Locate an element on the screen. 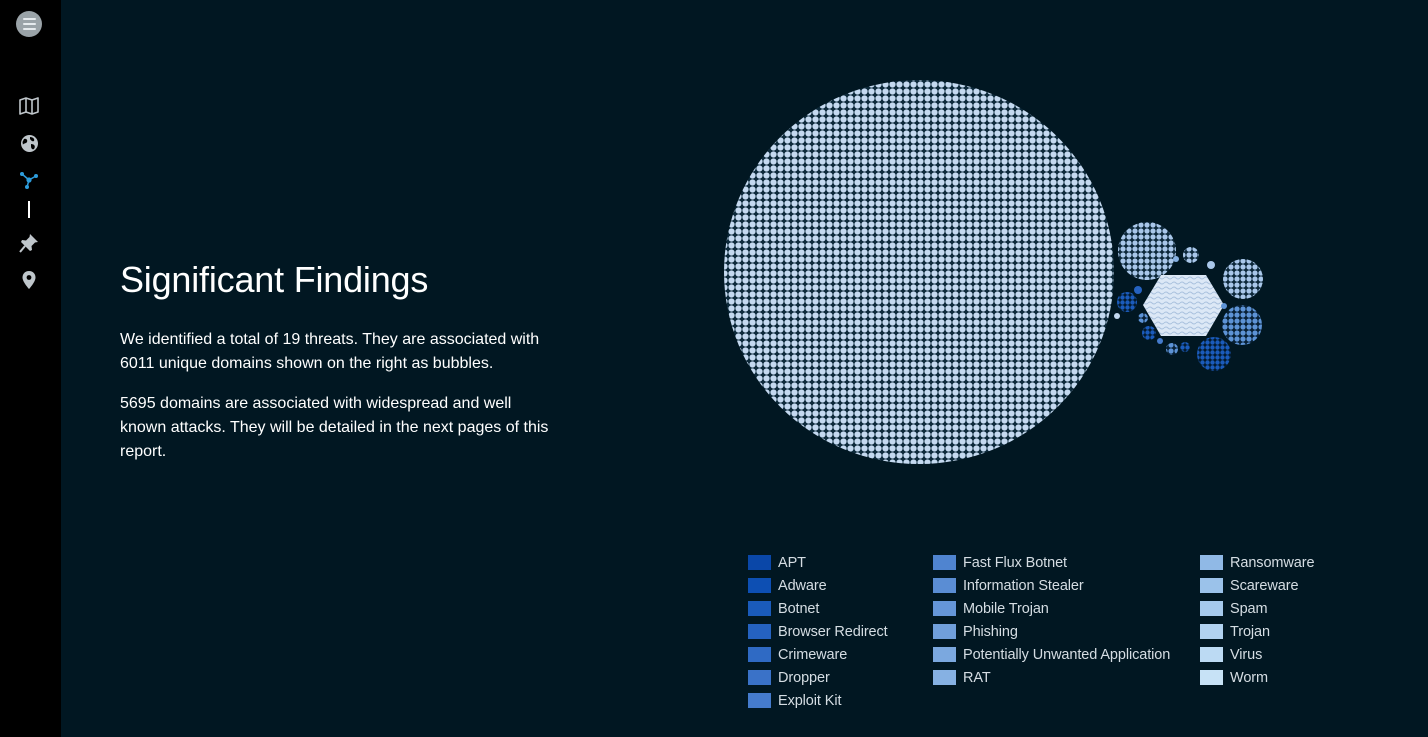  legend-item: Phishing is located at coordinates (975, 631).